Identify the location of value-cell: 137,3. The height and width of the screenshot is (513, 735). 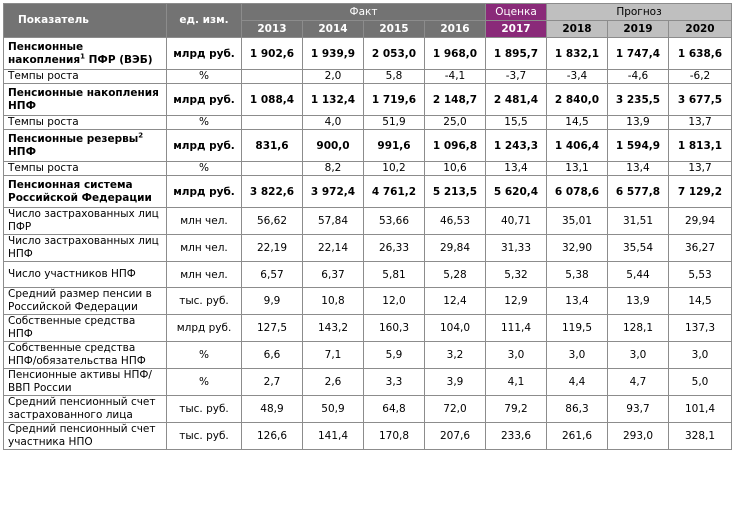
(700, 328).